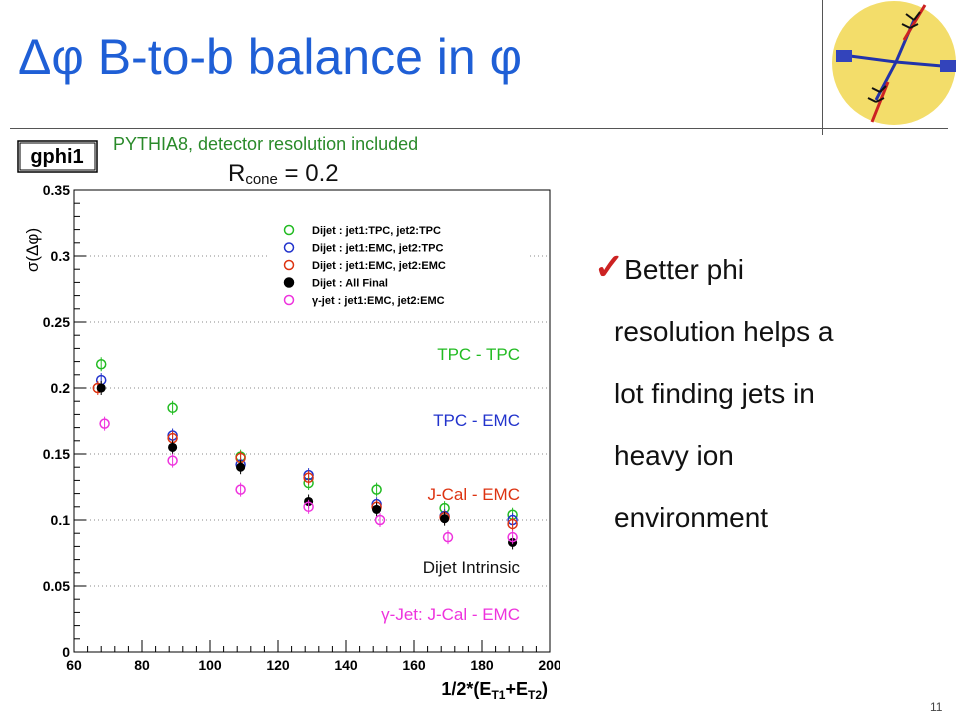  What do you see at coordinates (270, 57) in the screenshot?
I see `slide-title: Δφ B-to-b balance in φ` at bounding box center [270, 57].